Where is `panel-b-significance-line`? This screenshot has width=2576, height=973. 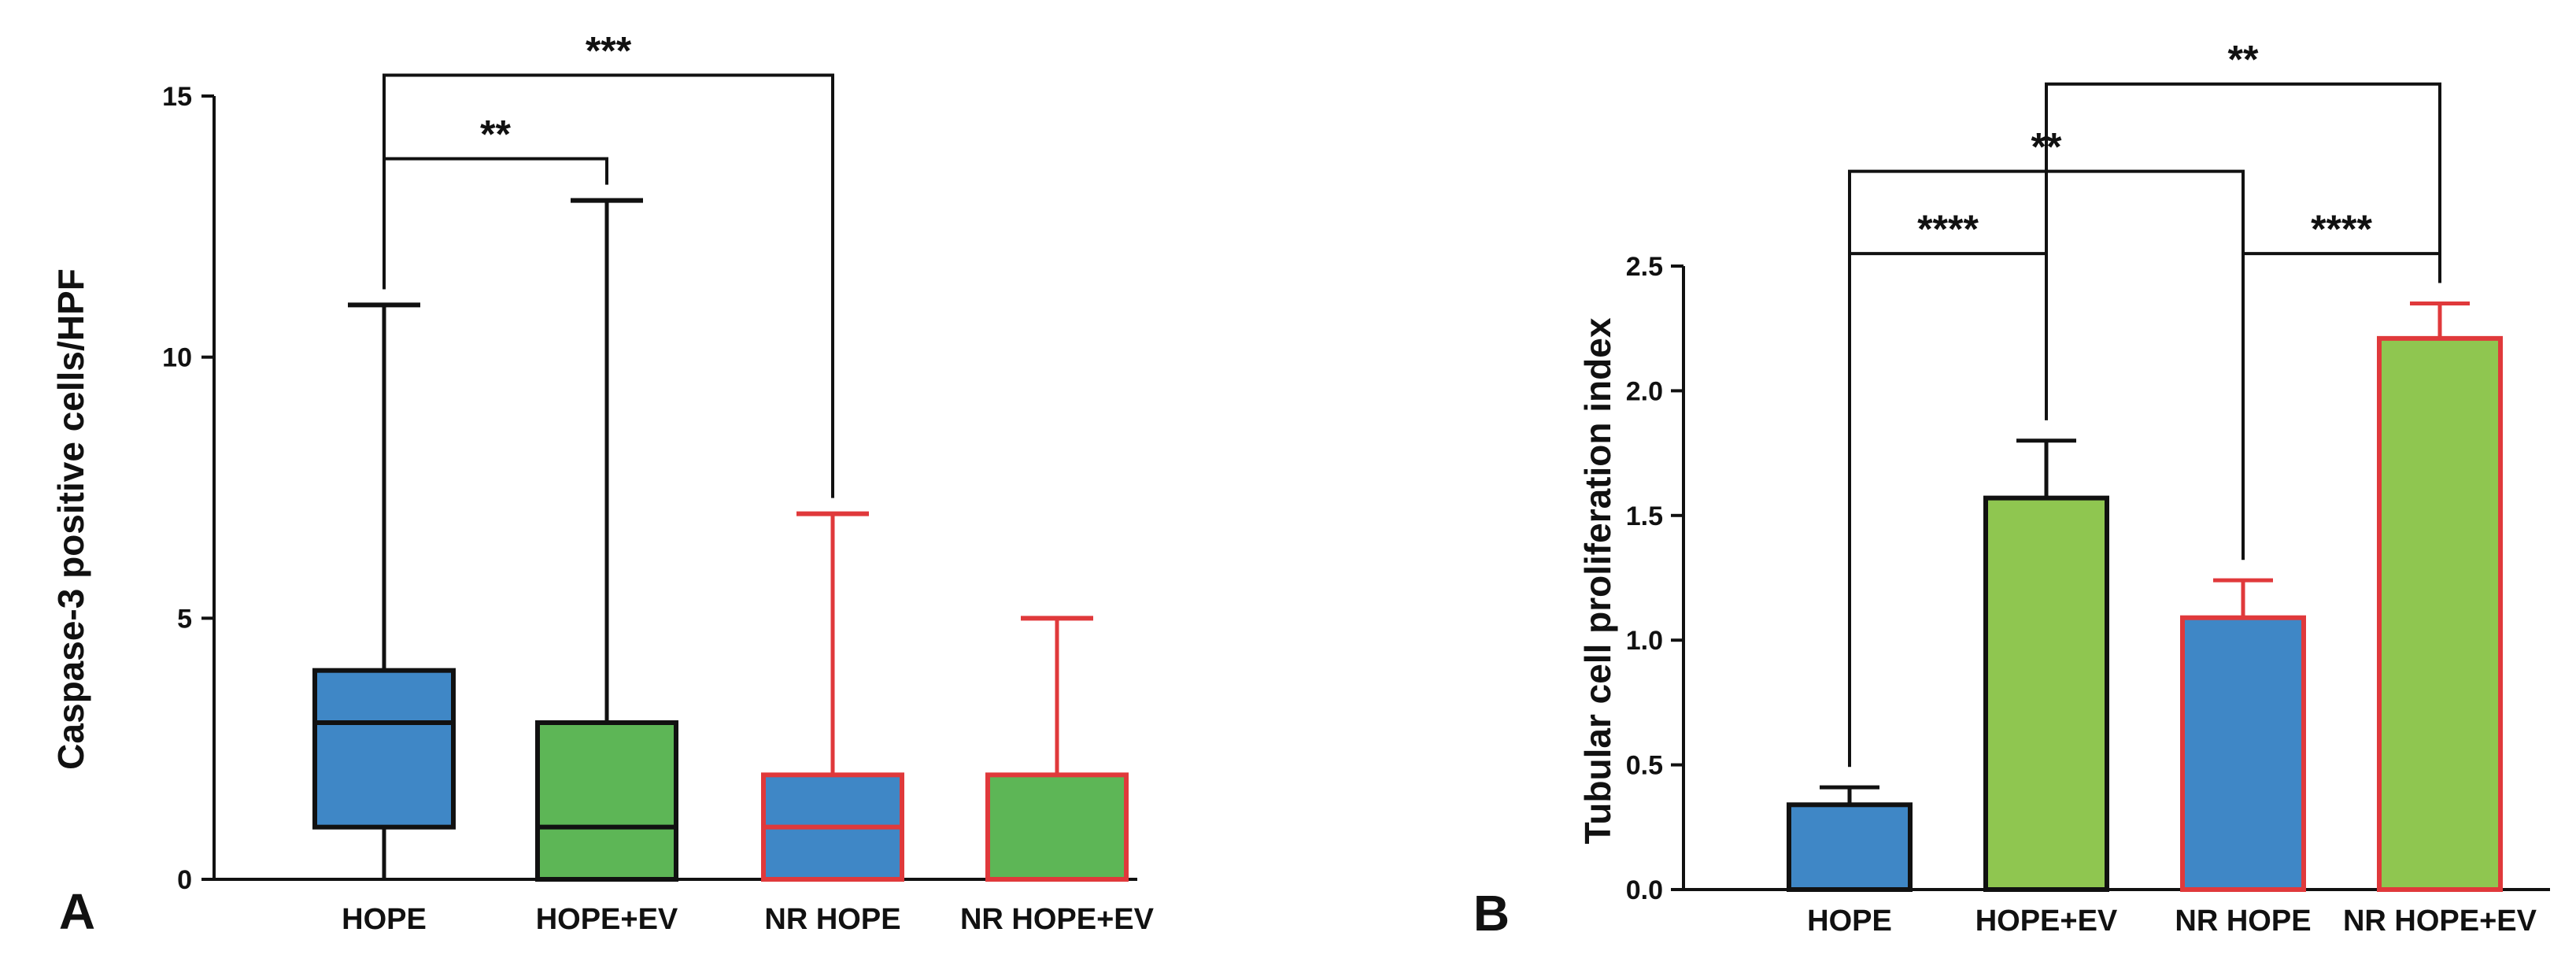
panel-b-significance-line is located at coordinates (2243, 251).